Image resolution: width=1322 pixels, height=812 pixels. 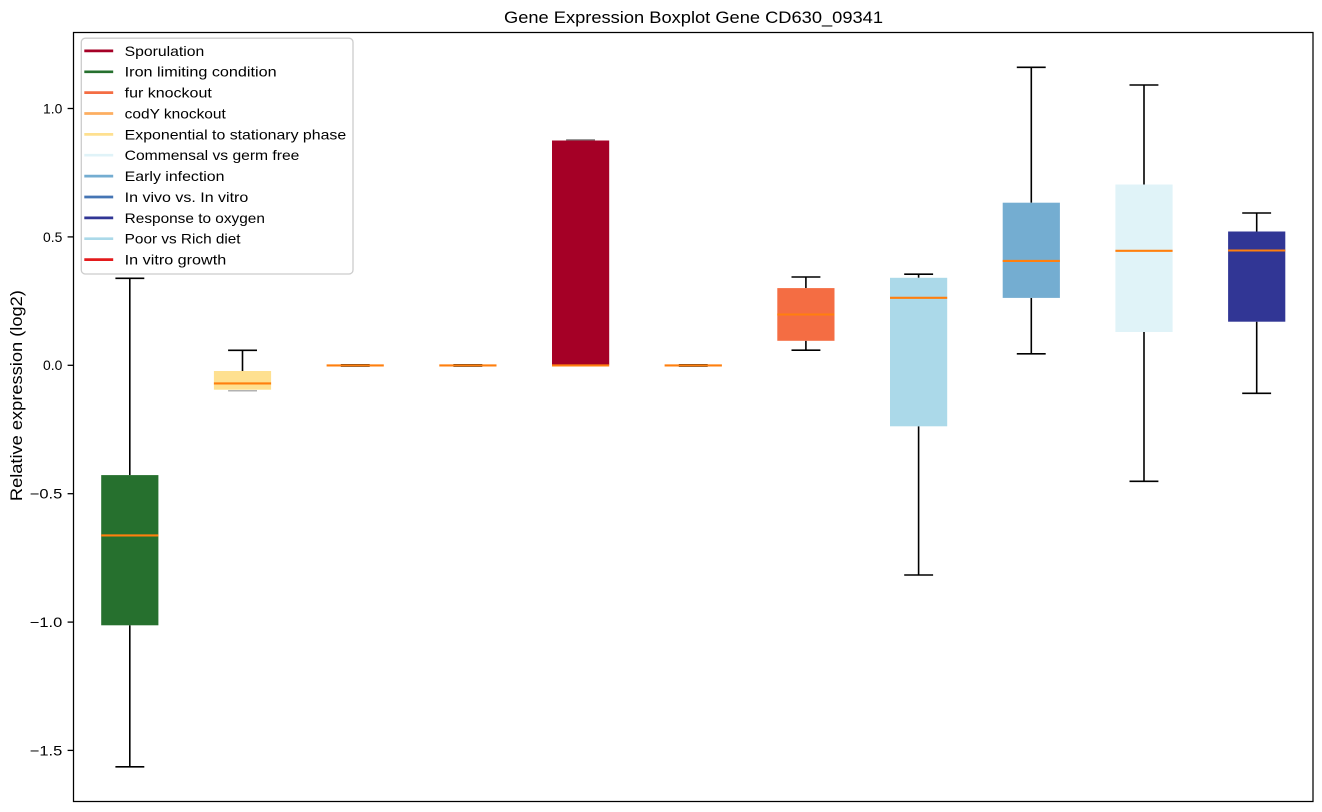 What do you see at coordinates (183, 239) in the screenshot?
I see `svg-text: Poor vs Rich diet` at bounding box center [183, 239].